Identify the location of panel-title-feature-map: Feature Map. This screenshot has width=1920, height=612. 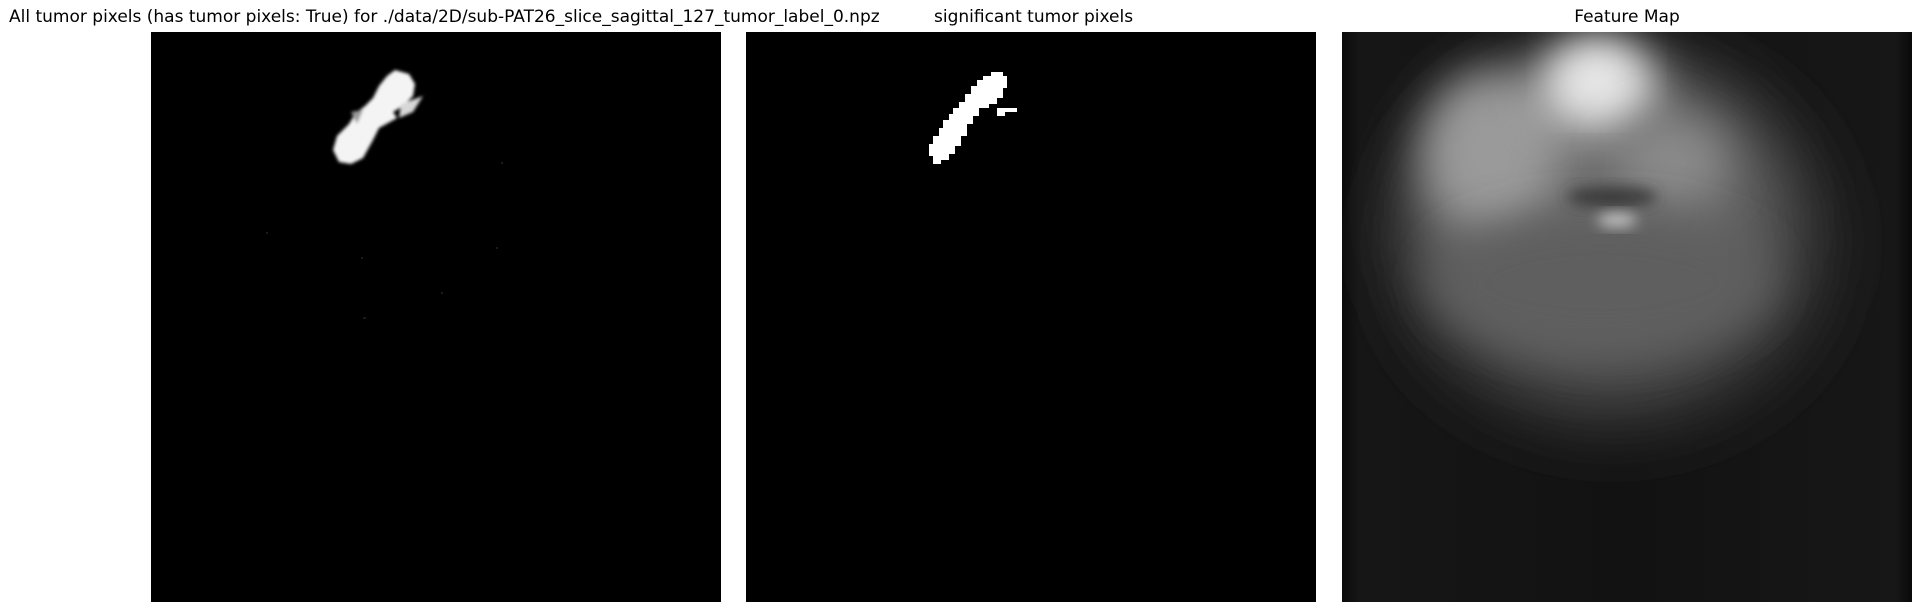
(1627, 17).